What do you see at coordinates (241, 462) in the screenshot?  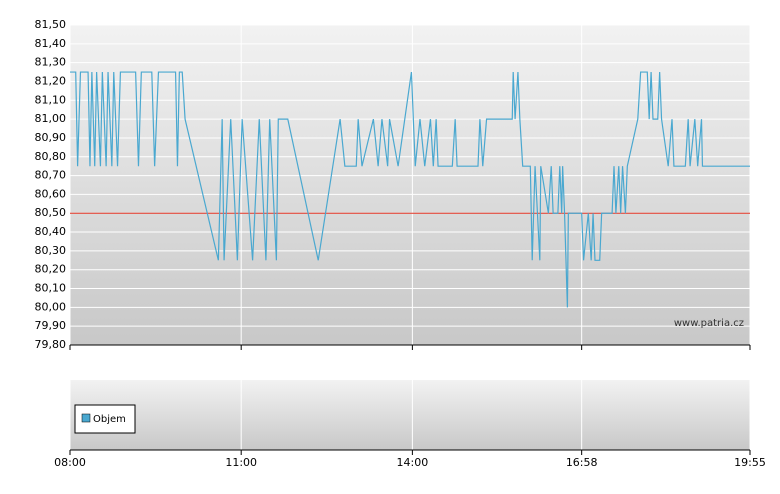 I see `x-tick-label: 11:00` at bounding box center [241, 462].